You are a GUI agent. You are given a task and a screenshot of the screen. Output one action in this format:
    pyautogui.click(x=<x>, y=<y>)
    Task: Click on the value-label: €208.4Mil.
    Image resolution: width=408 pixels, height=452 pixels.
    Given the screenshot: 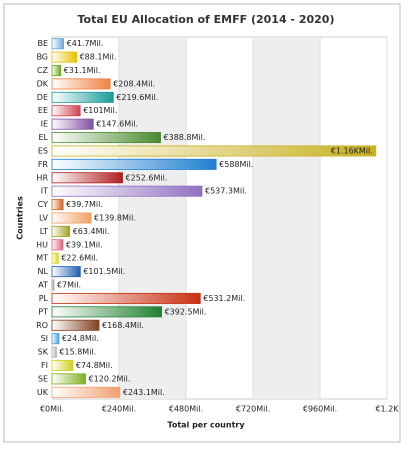 What is the action you would take?
    pyautogui.click(x=134, y=83)
    